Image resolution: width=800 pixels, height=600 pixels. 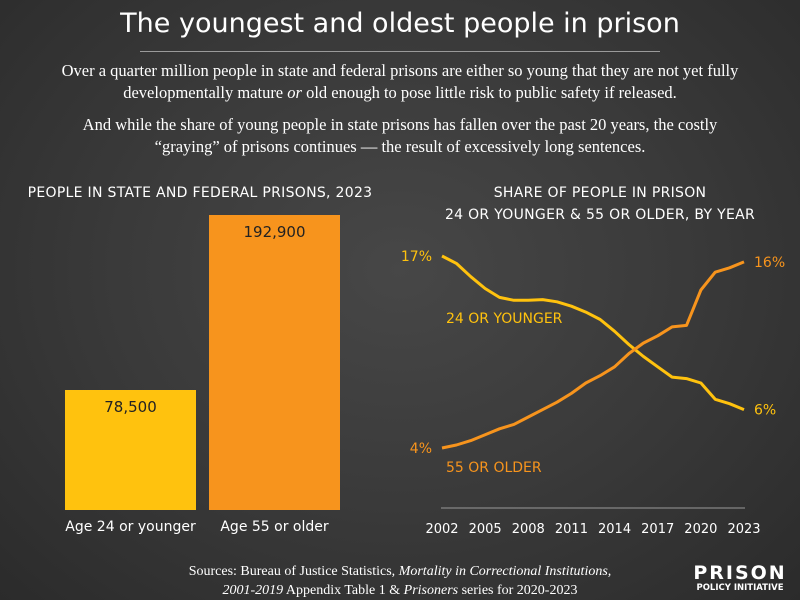 I want to click on x-tick-label: 2023, so click(x=743, y=529).